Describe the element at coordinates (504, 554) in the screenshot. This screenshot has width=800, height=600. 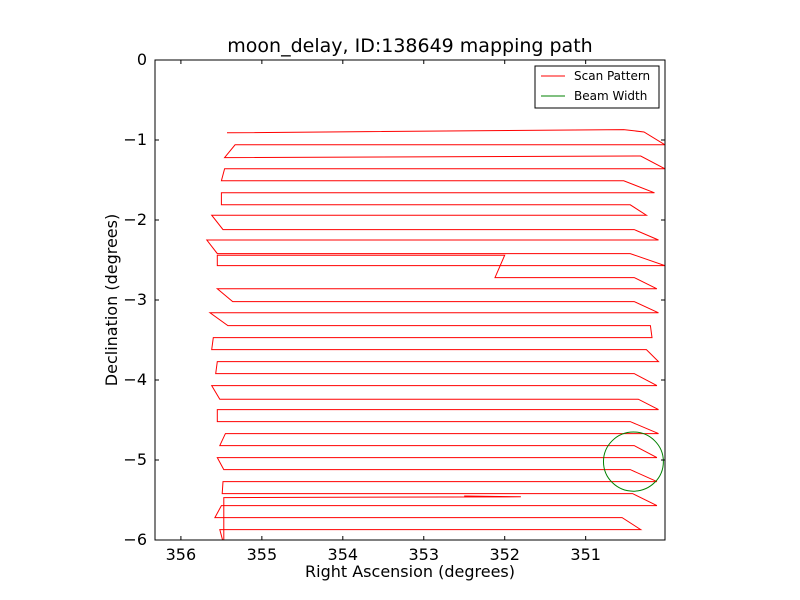
I see `x-tick-label: 352` at that location.